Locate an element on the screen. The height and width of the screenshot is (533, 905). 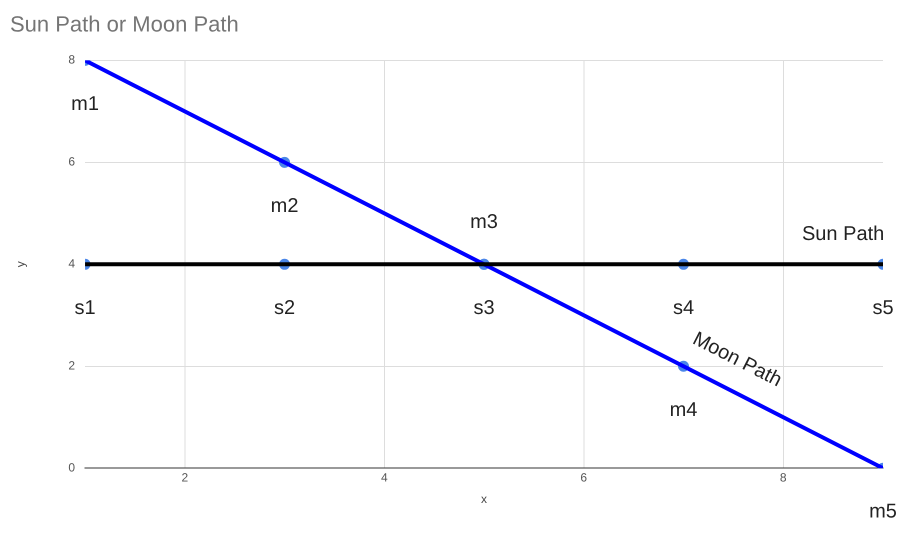
data-label: m4 is located at coordinates (684, 409).